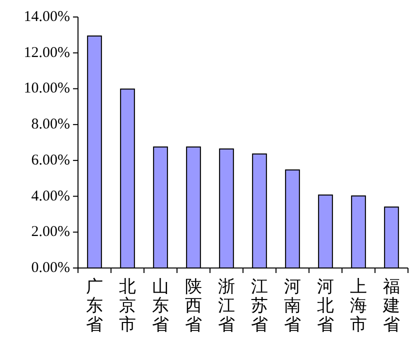 The width and height of the screenshot is (411, 349). I want to click on x-tick-label: 陕西省, so click(193, 305).